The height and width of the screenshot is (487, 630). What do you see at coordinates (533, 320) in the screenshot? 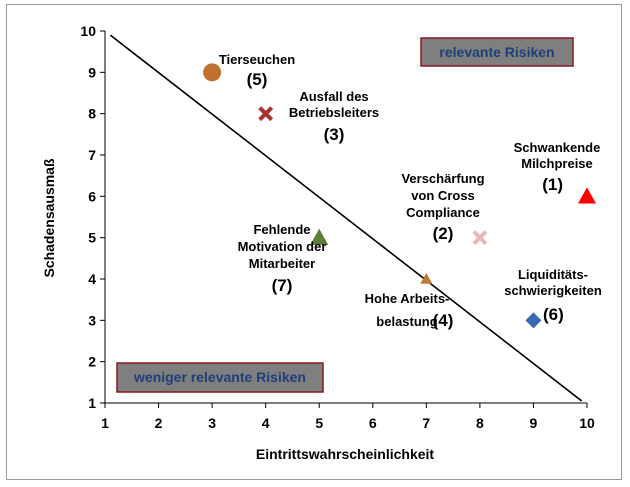
I see `point-liquiditaet` at bounding box center [533, 320].